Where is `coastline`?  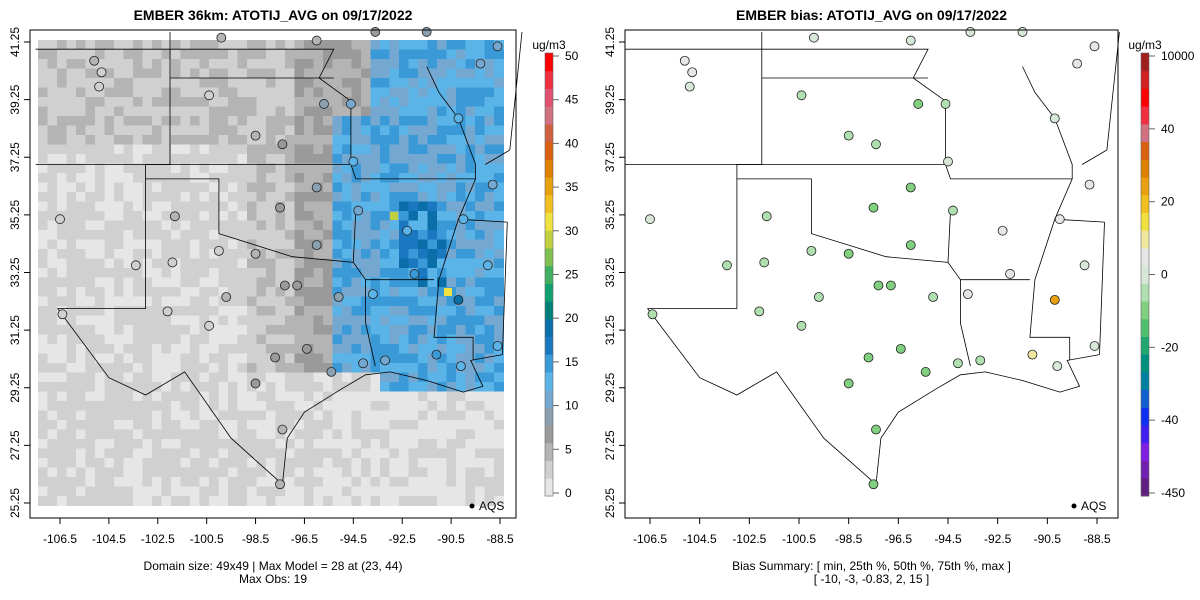 coastline is located at coordinates (873, 397).